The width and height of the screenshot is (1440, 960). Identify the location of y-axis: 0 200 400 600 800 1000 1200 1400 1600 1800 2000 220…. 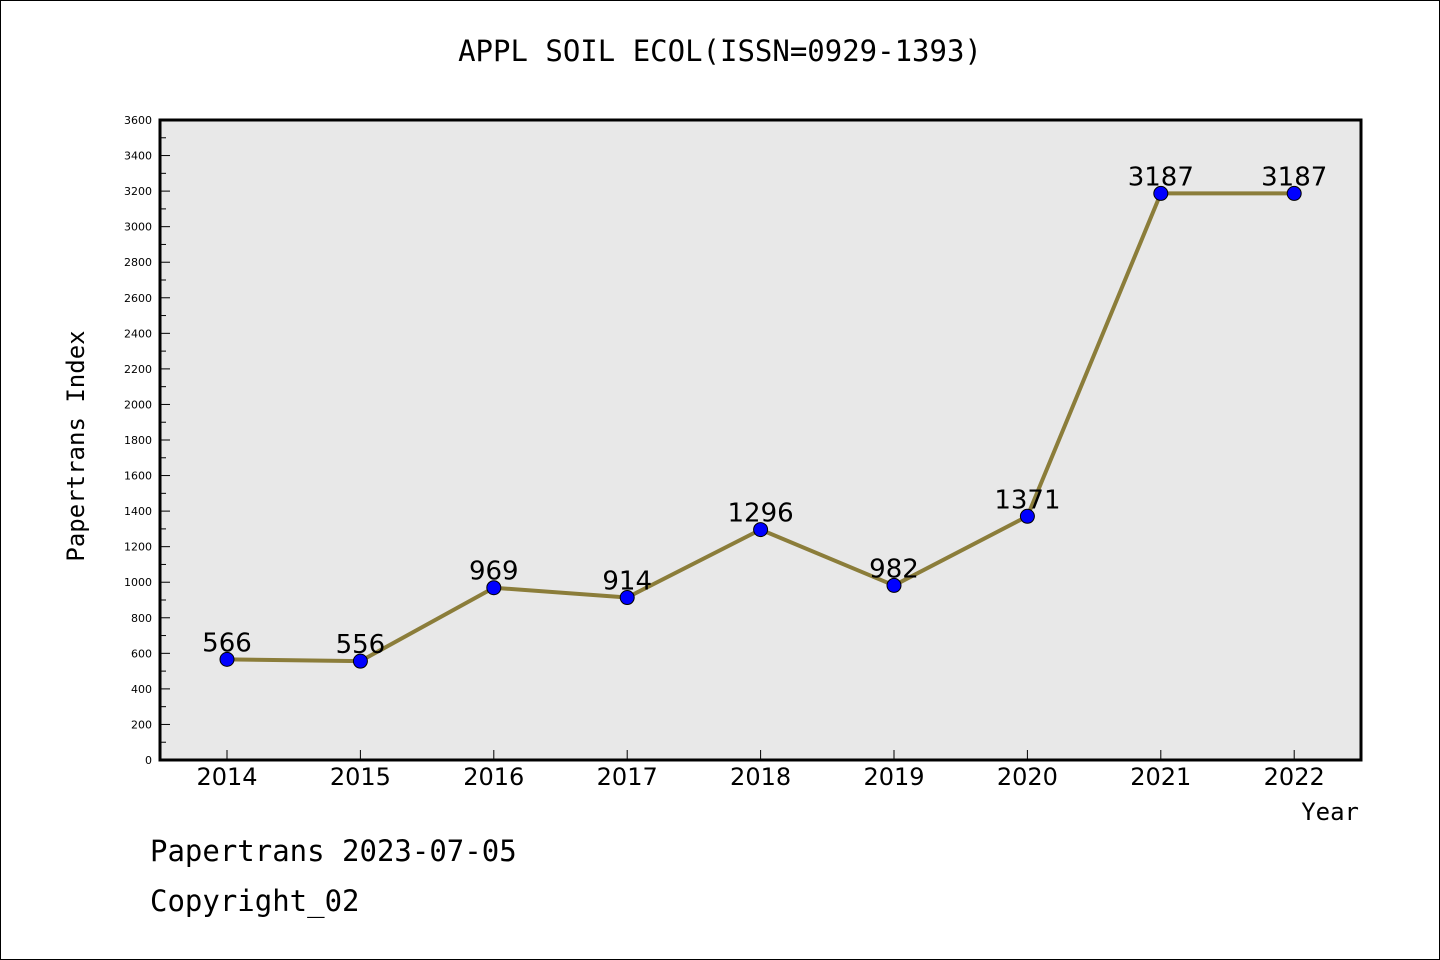
(147, 440).